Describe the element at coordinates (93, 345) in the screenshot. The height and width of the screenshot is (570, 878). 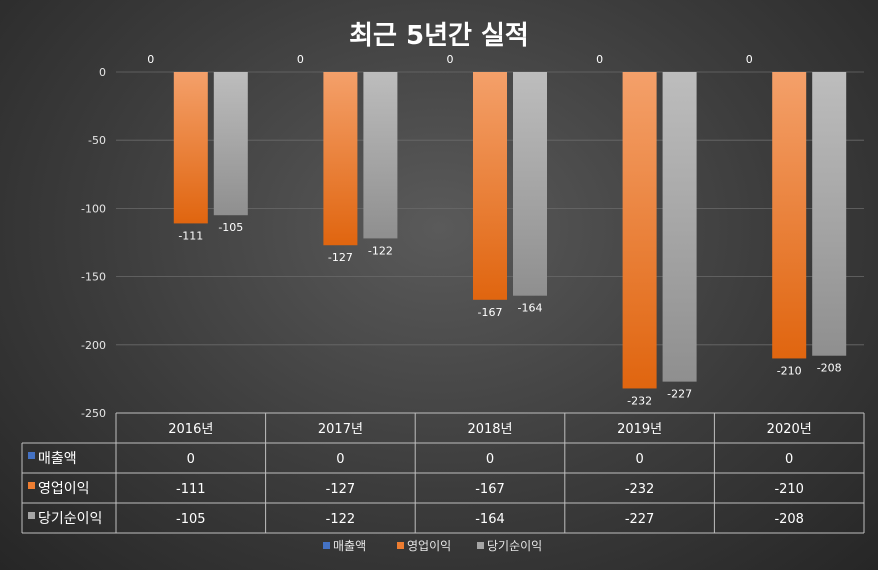
I see `y-tick-label: -200` at that location.